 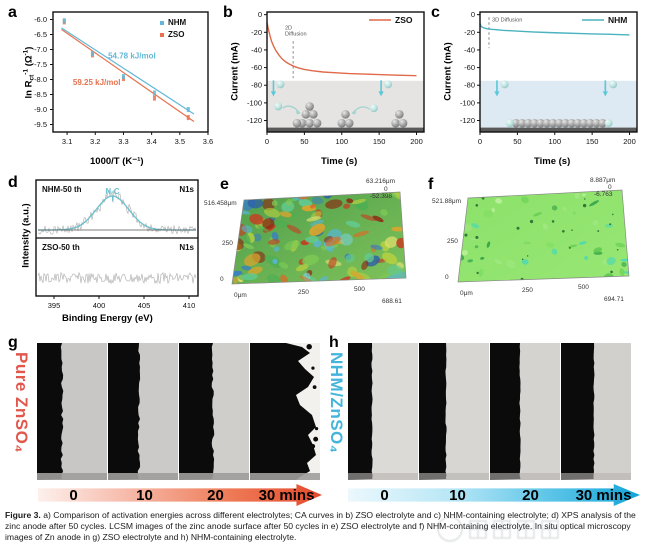 I want to click on f-x-mid2: 500, so click(x=583, y=287).